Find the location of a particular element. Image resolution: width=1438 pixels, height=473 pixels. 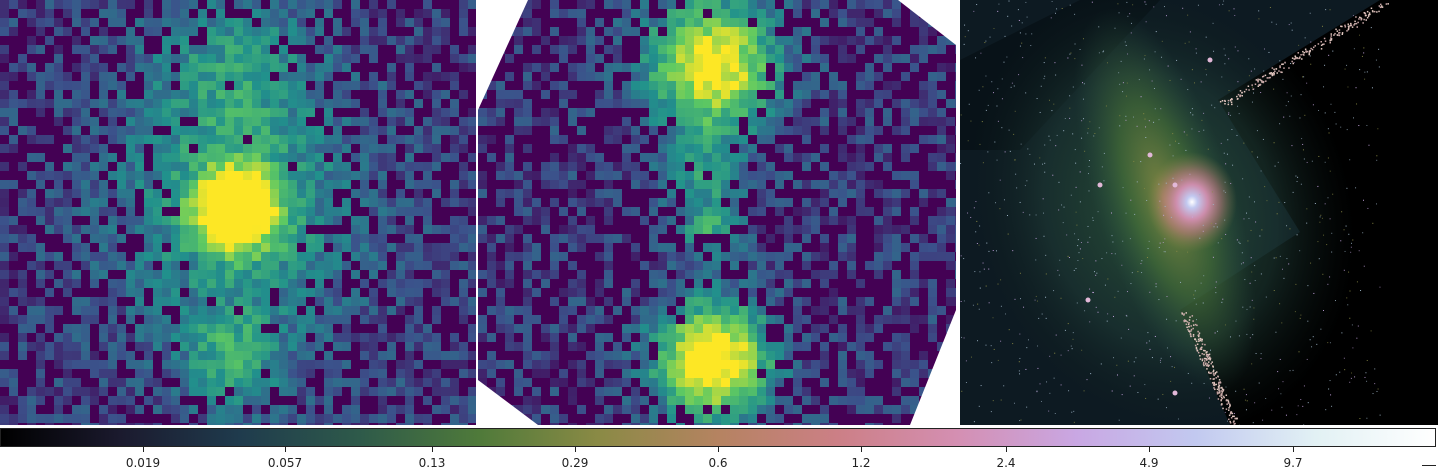

colorbar-tick-label: 0.019 is located at coordinates (143, 463).